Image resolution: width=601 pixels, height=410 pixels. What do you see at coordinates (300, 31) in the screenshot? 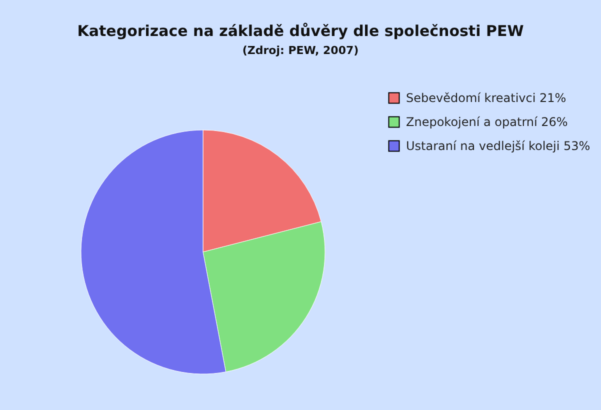
I see `chart-title: Kategorizace na základě důvěry dle společnosti PEW` at bounding box center [300, 31].